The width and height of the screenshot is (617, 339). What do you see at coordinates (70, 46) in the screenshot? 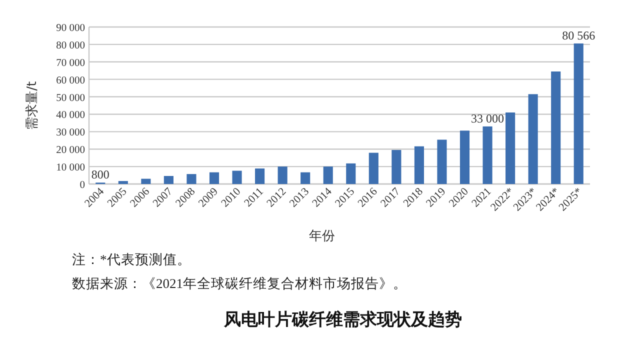
I see `y-tick-label: 80 000` at bounding box center [70, 46].